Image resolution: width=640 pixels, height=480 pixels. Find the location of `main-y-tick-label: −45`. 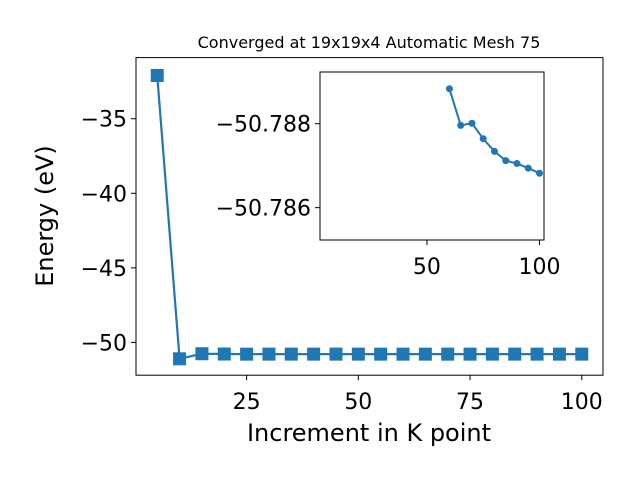

main-y-tick-label: −45 is located at coordinates (104, 269).